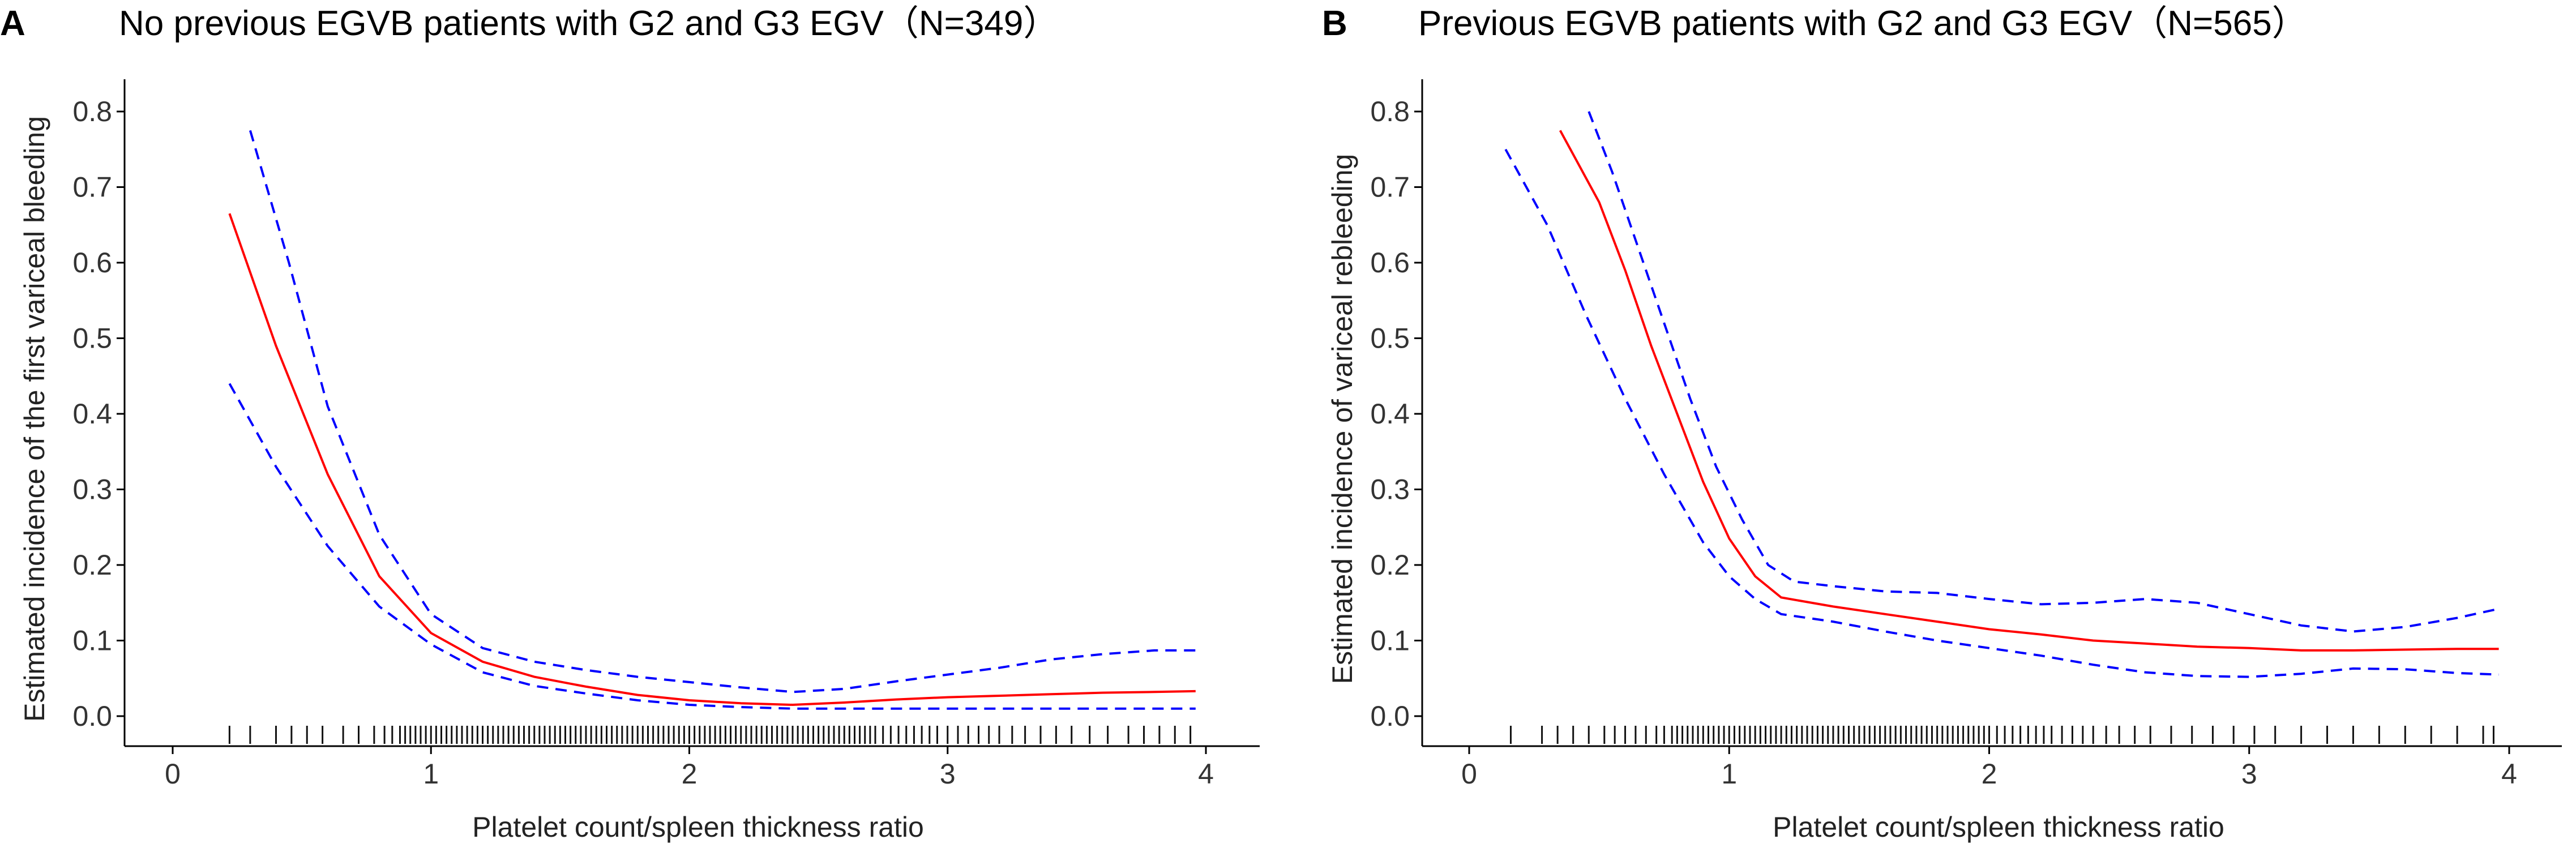  What do you see at coordinates (12, 23) in the screenshot?
I see `panel-label-a: A` at bounding box center [12, 23].